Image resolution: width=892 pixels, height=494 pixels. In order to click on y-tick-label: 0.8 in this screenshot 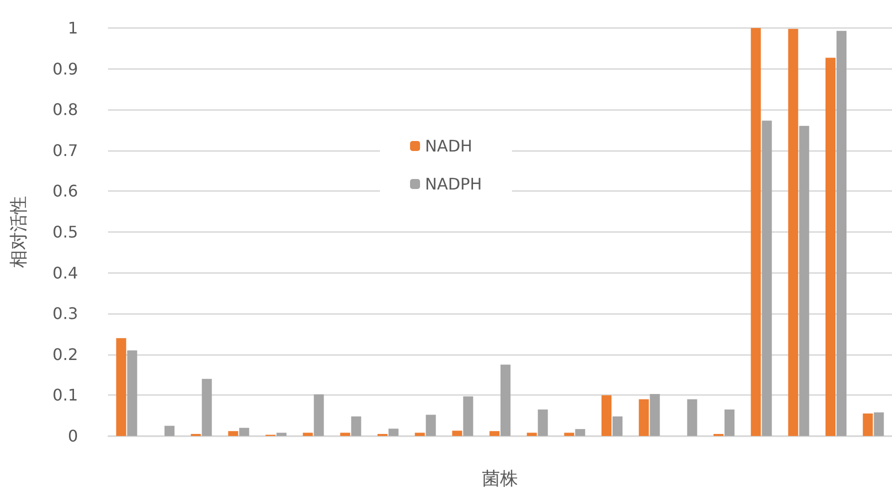, I will do `click(65, 110)`.